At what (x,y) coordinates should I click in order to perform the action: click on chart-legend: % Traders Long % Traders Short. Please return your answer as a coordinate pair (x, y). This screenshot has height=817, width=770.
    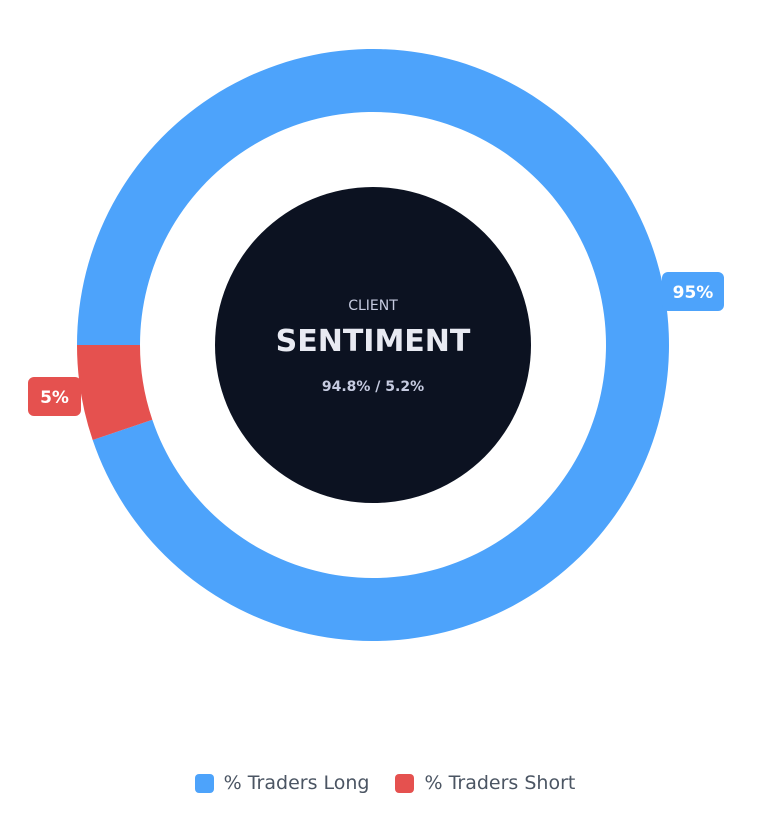
    Looking at the image, I should click on (385, 783).